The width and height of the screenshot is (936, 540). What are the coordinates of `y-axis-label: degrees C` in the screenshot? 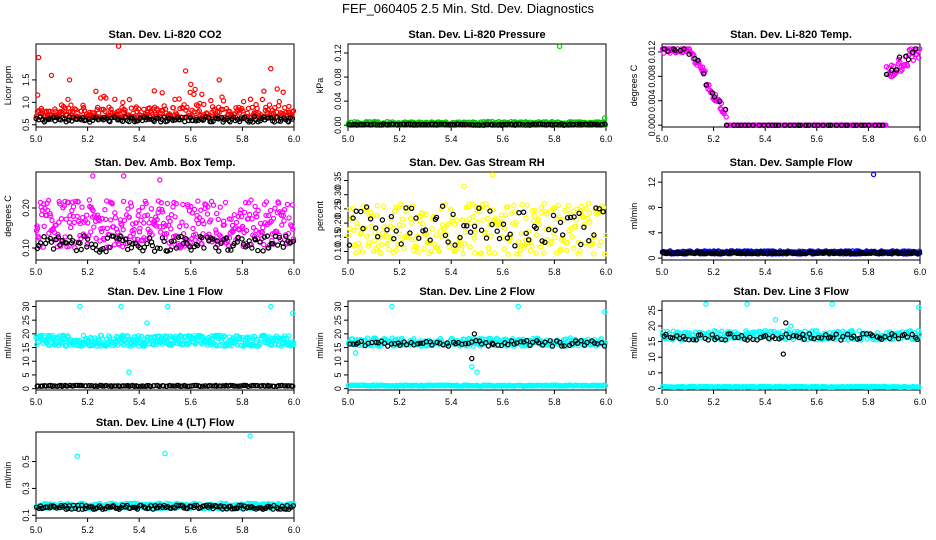 It's located at (8, 216).